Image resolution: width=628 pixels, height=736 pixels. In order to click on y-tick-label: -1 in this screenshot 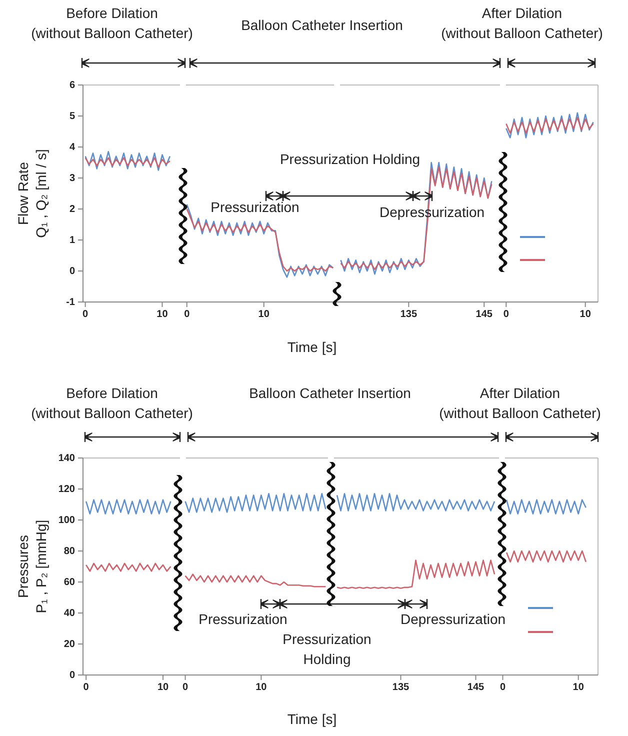, I will do `click(71, 302)`.